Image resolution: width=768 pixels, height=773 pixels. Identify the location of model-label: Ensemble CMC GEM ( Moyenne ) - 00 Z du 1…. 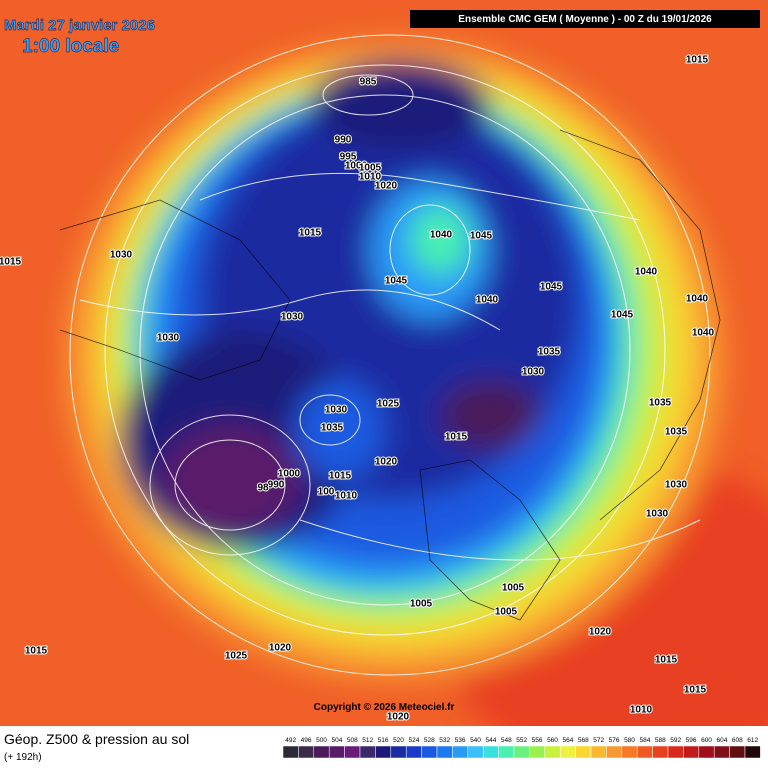
(585, 19).